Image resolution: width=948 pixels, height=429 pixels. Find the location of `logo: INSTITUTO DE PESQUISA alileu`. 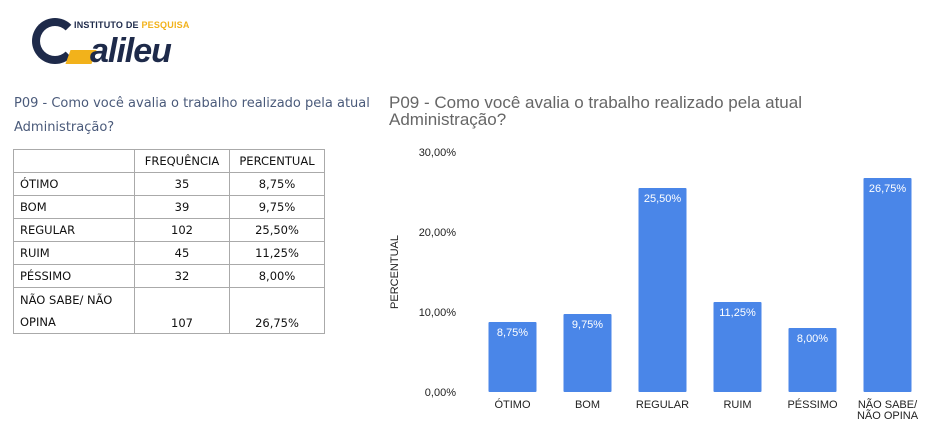

logo: INSTITUTO DE PESQUISA alileu is located at coordinates (127, 43).